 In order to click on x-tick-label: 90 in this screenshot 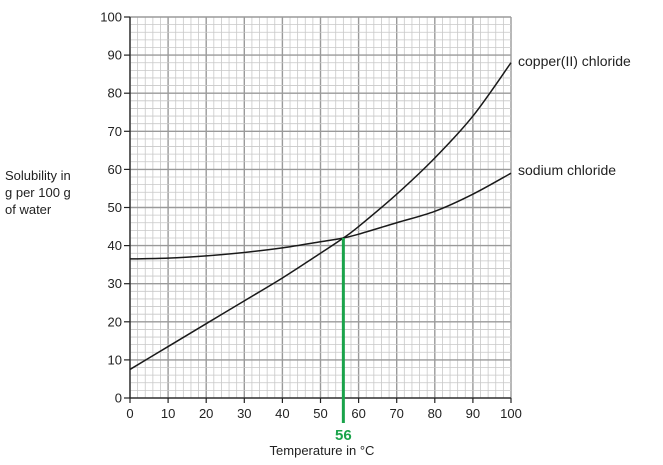, I will do `click(473, 413)`.